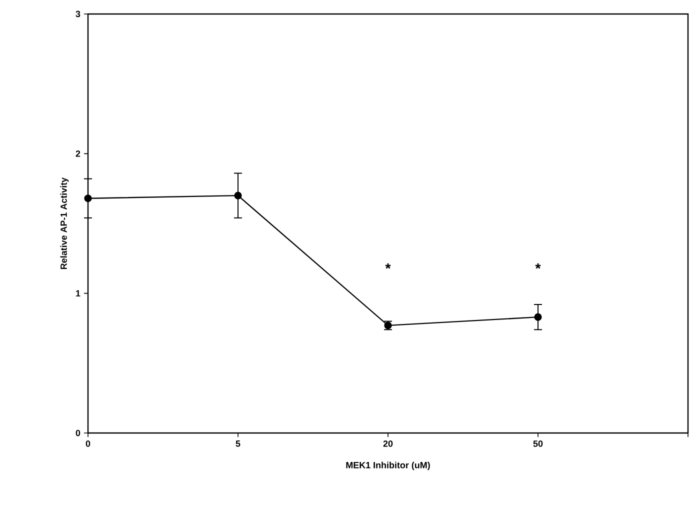 The width and height of the screenshot is (696, 509). Describe the element at coordinates (64, 223) in the screenshot. I see `y-axis-title: Relative AP-1 Activity` at that location.